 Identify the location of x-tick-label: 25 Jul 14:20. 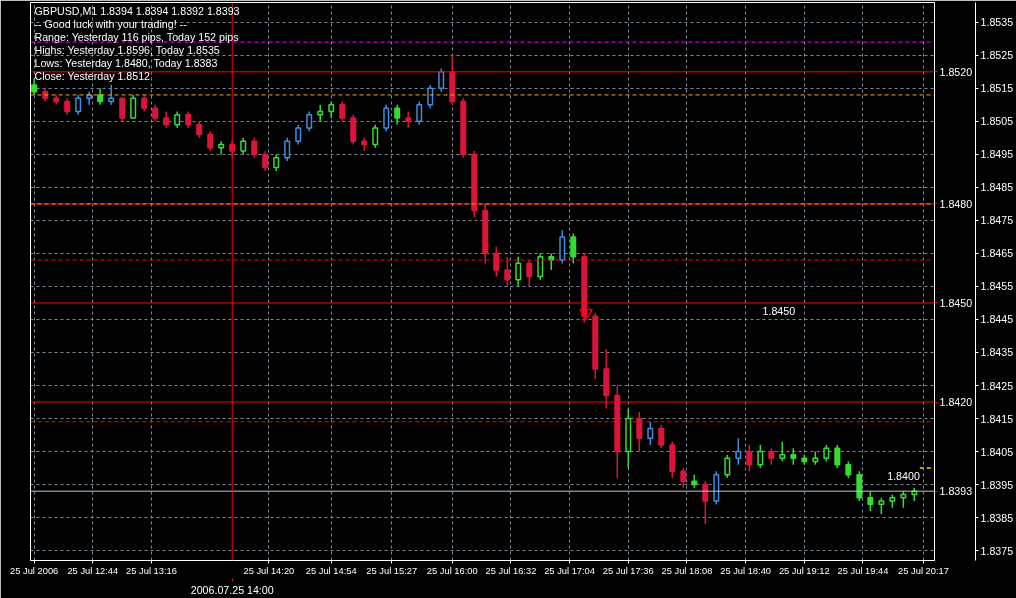
(269, 570).